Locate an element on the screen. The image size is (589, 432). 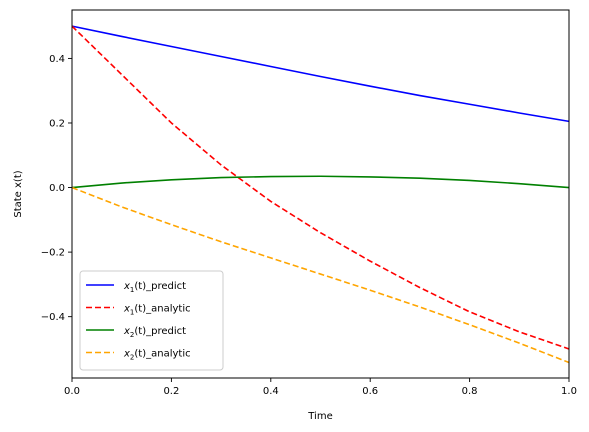
y-axis: −0.4 −0.2 0.0 0.2 0.4 is located at coordinates (56, 188).